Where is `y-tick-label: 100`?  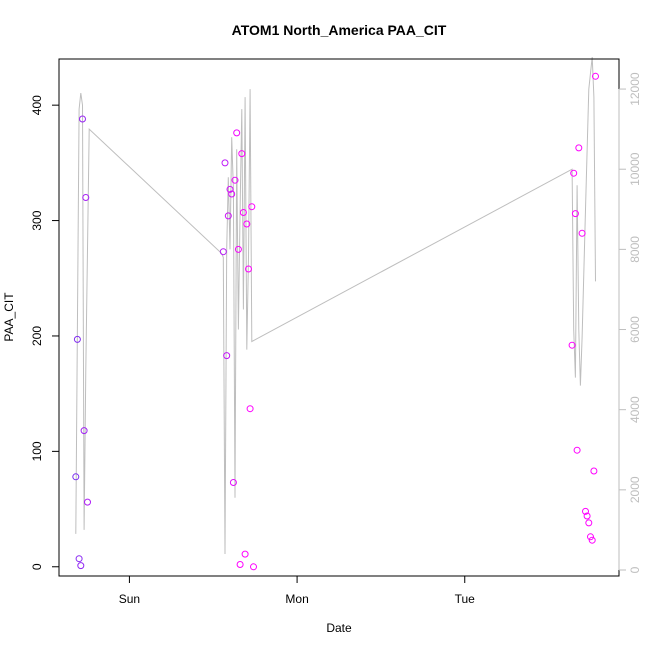 y-tick-label: 100 is located at coordinates (37, 451).